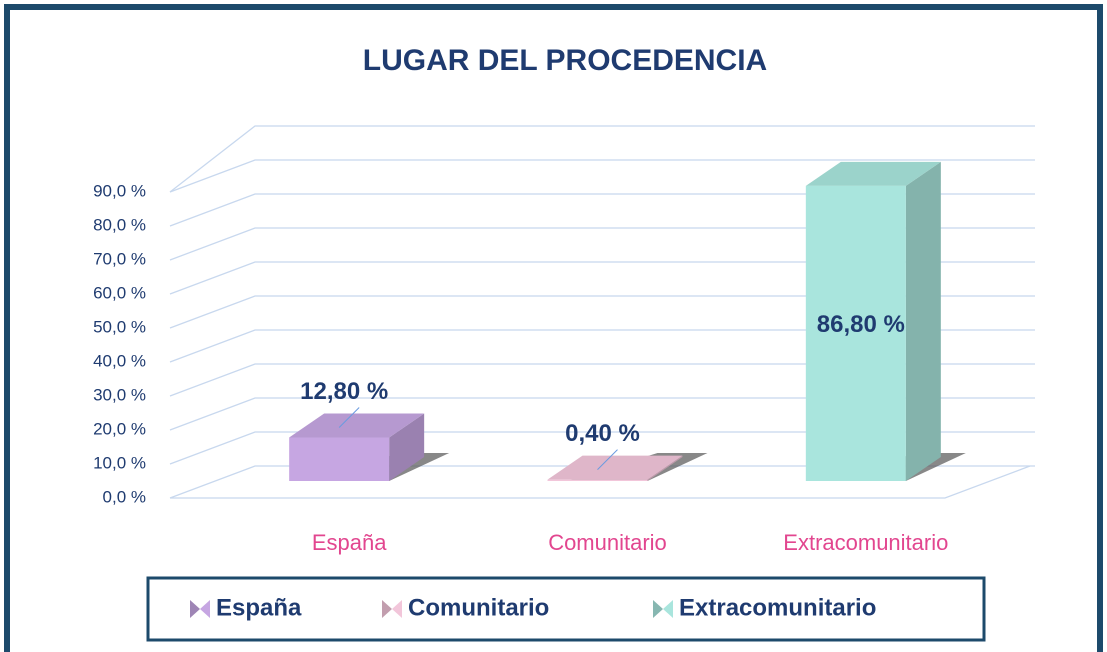  Describe the element at coordinates (565, 60) in the screenshot. I see `chart-title: LUGAR DEL PROCEDENCIA` at that location.